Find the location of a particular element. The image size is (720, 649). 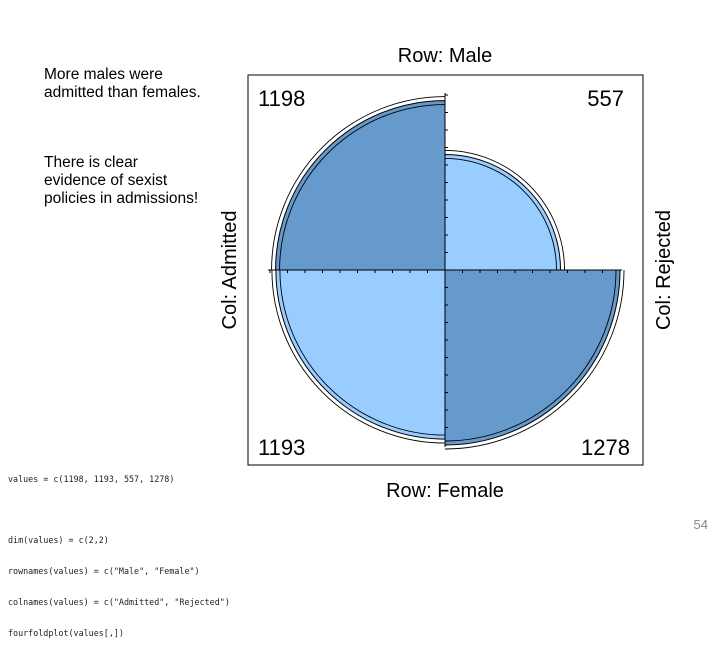

code-line: fourfoldplot(values[,]) is located at coordinates (66, 633).